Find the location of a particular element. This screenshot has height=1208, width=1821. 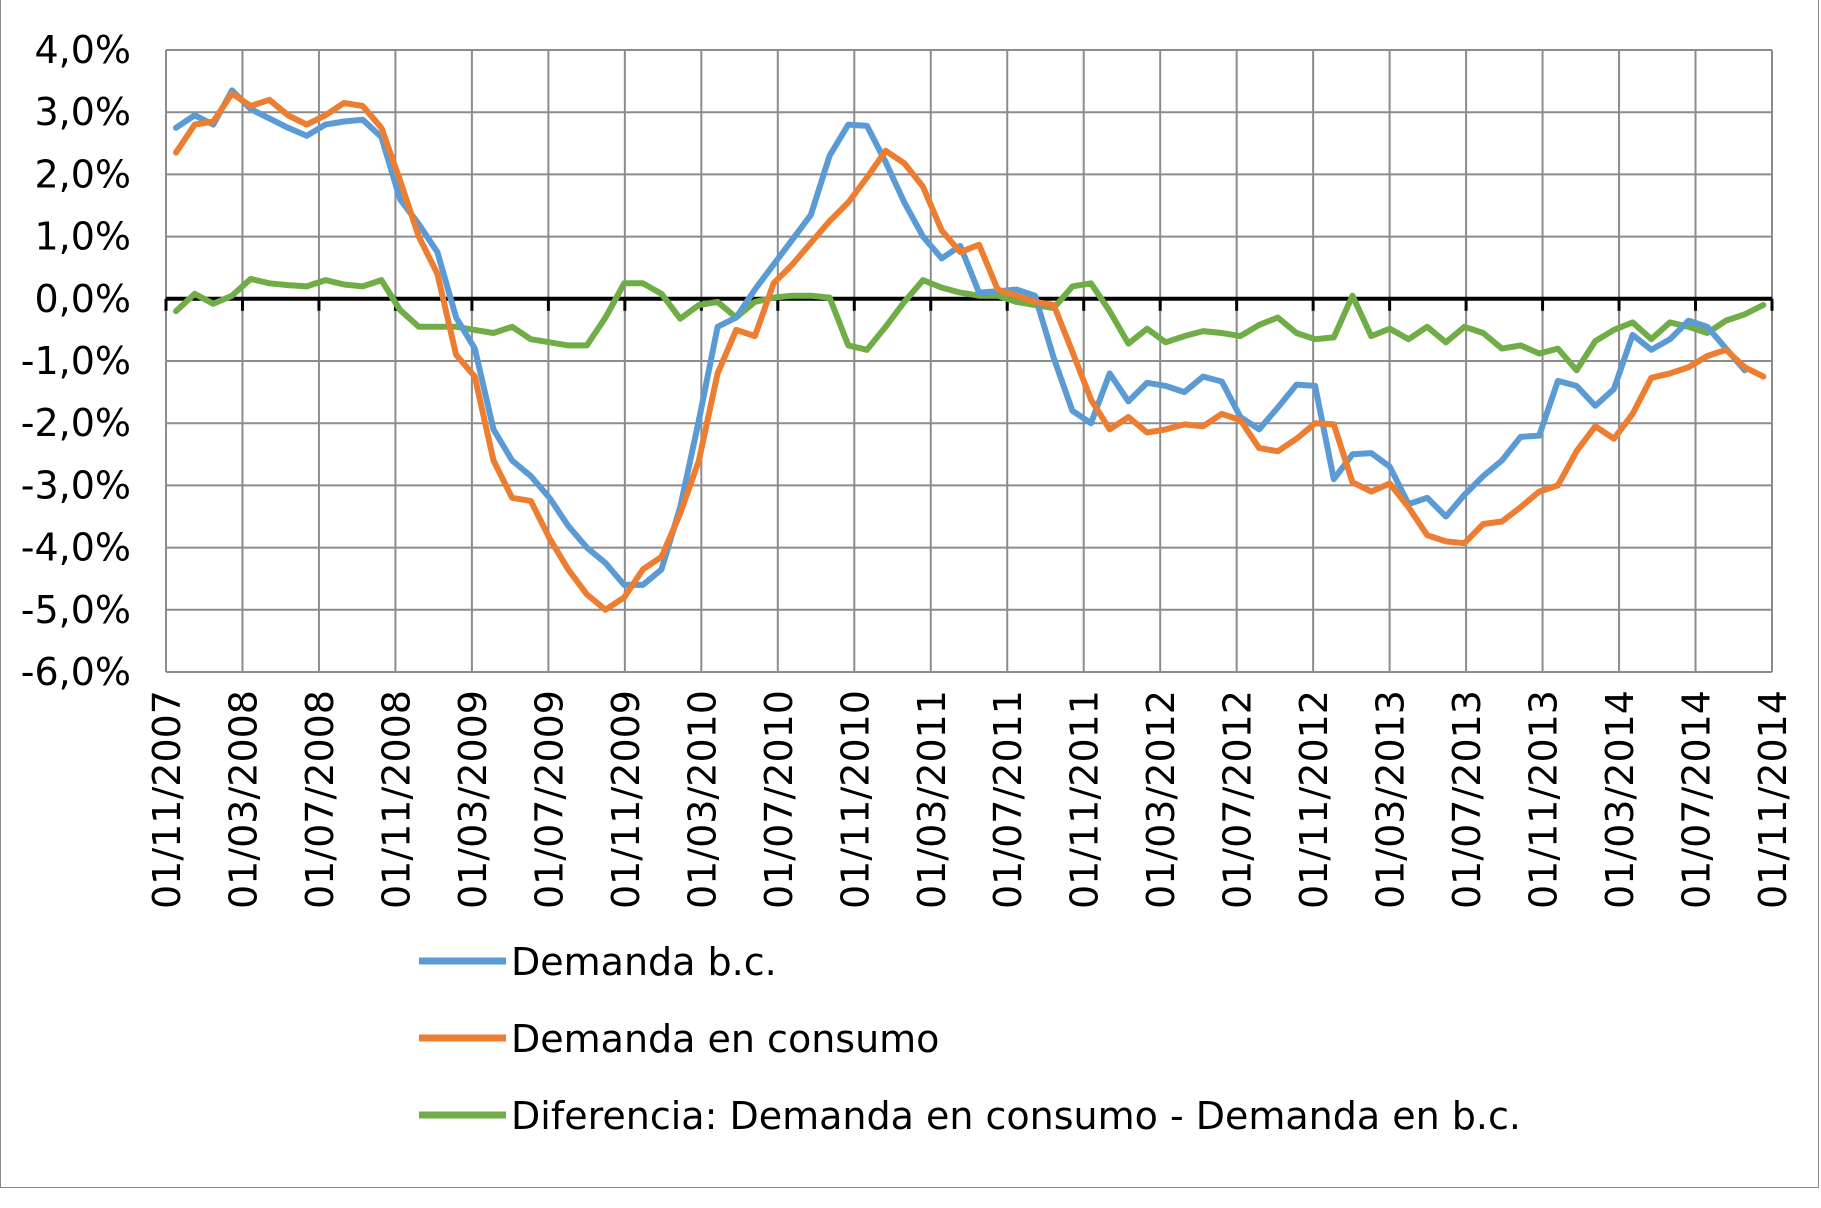

y-tick-label: -1,0% is located at coordinates (76, 361).